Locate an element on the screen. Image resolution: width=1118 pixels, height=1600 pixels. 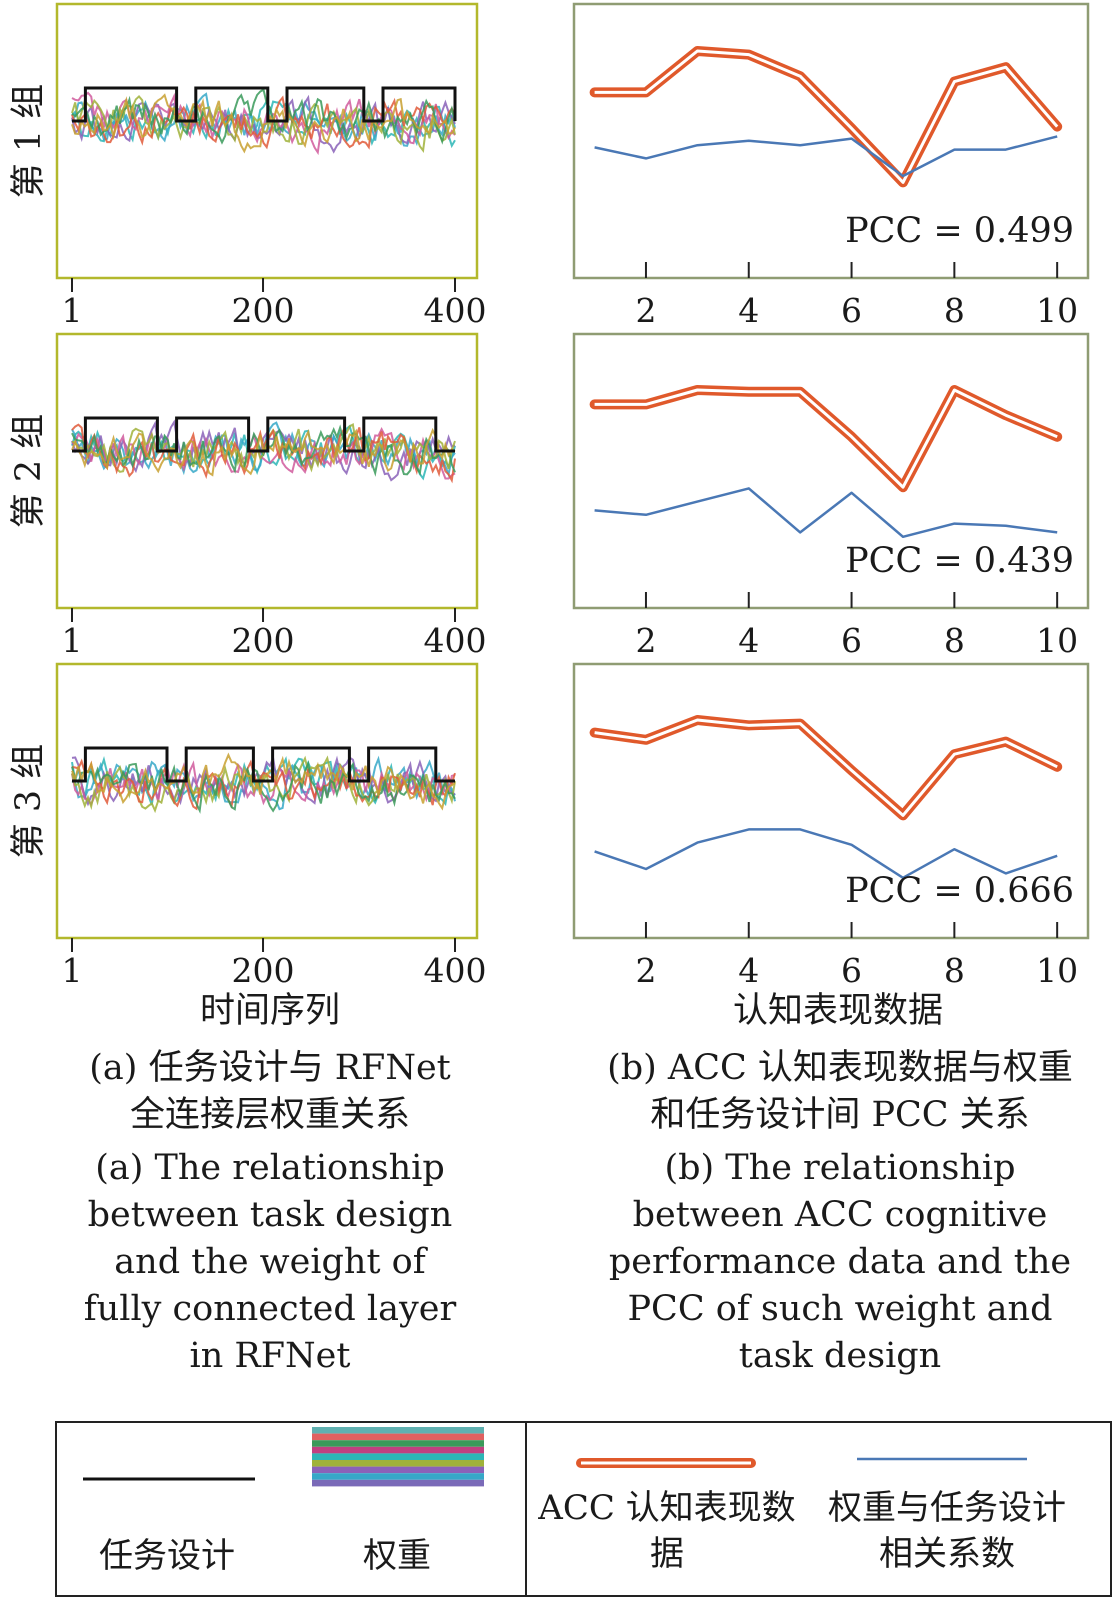
right-x-tick-label-1-1: 2 is located at coordinates (645, 310).